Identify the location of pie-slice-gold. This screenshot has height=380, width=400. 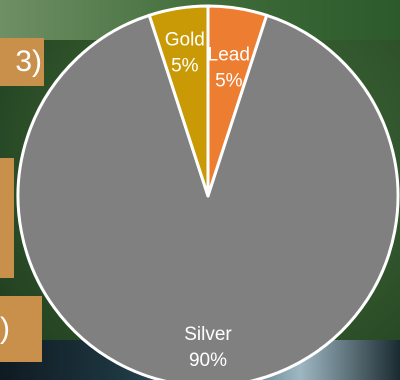
(178, 101).